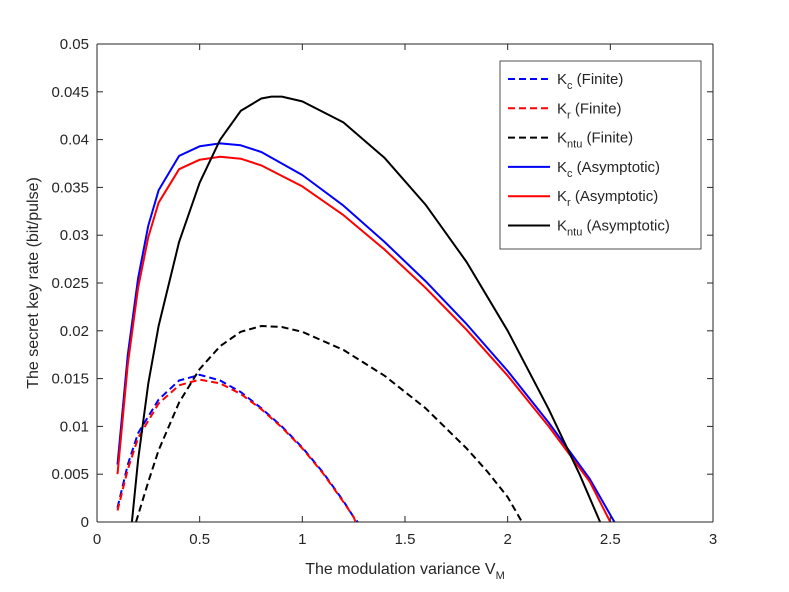 The height and width of the screenshot is (592, 789). What do you see at coordinates (74, 44) in the screenshot?
I see `y-tick-label: 0.05` at bounding box center [74, 44].